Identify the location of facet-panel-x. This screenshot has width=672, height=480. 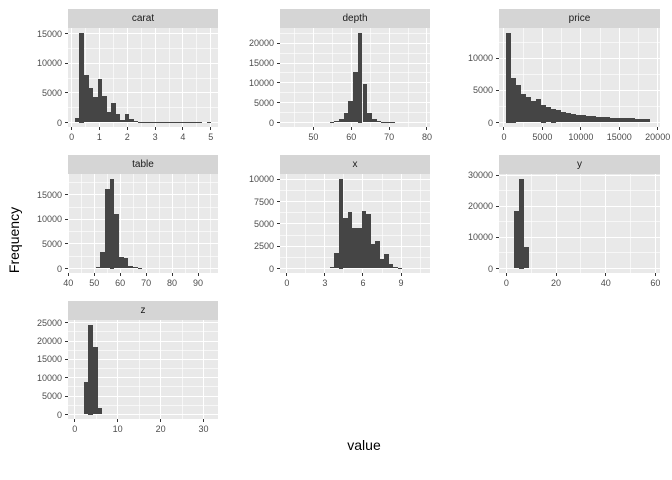
(355, 223).